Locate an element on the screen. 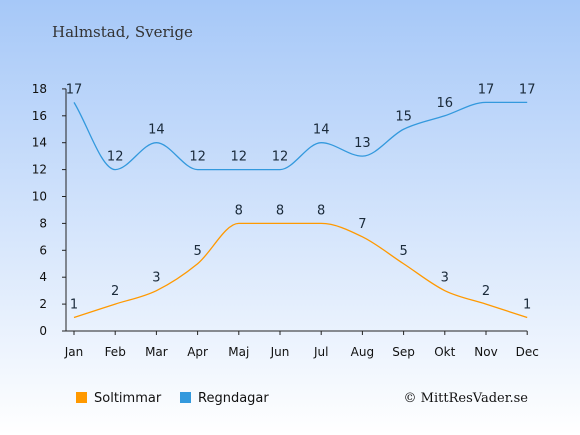 This screenshot has width=580, height=435. data-label-regndagar: 15 is located at coordinates (403, 116).